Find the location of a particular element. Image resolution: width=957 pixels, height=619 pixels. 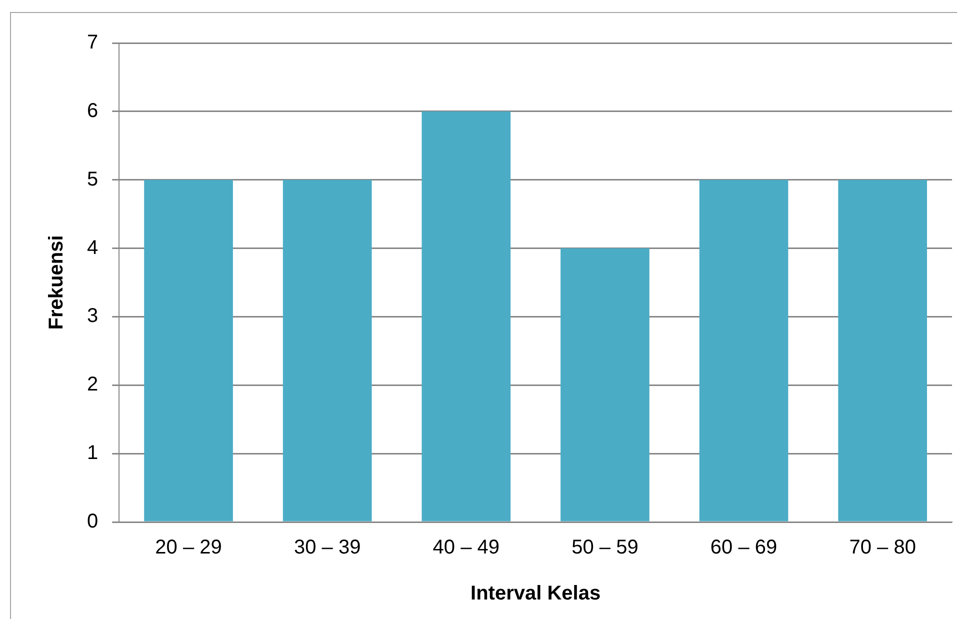

x-tick-label: 20 – 29 is located at coordinates (188, 547).